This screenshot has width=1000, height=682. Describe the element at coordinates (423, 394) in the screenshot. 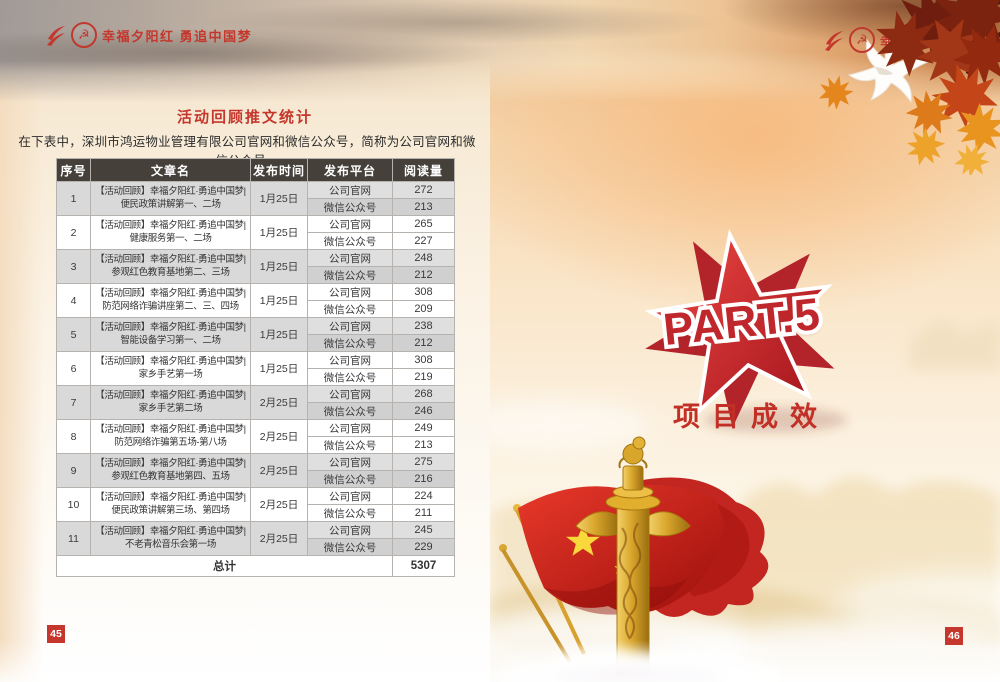

I see `read-count: 268` at that location.